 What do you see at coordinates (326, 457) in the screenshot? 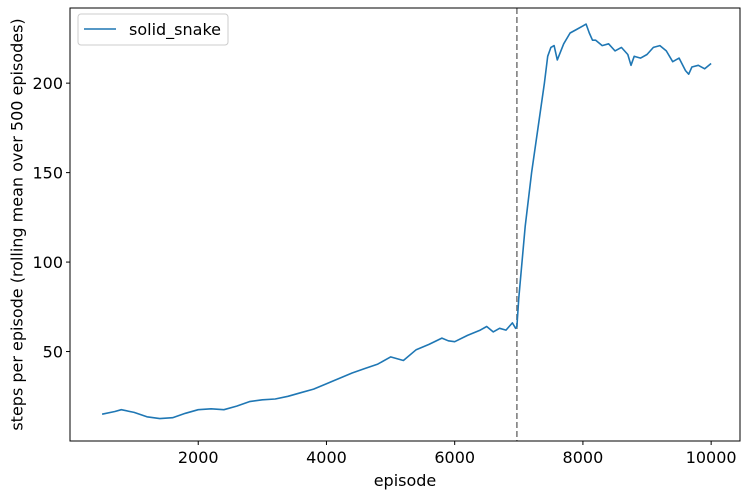
I see `x-tick-label: 4000` at bounding box center [326, 457].